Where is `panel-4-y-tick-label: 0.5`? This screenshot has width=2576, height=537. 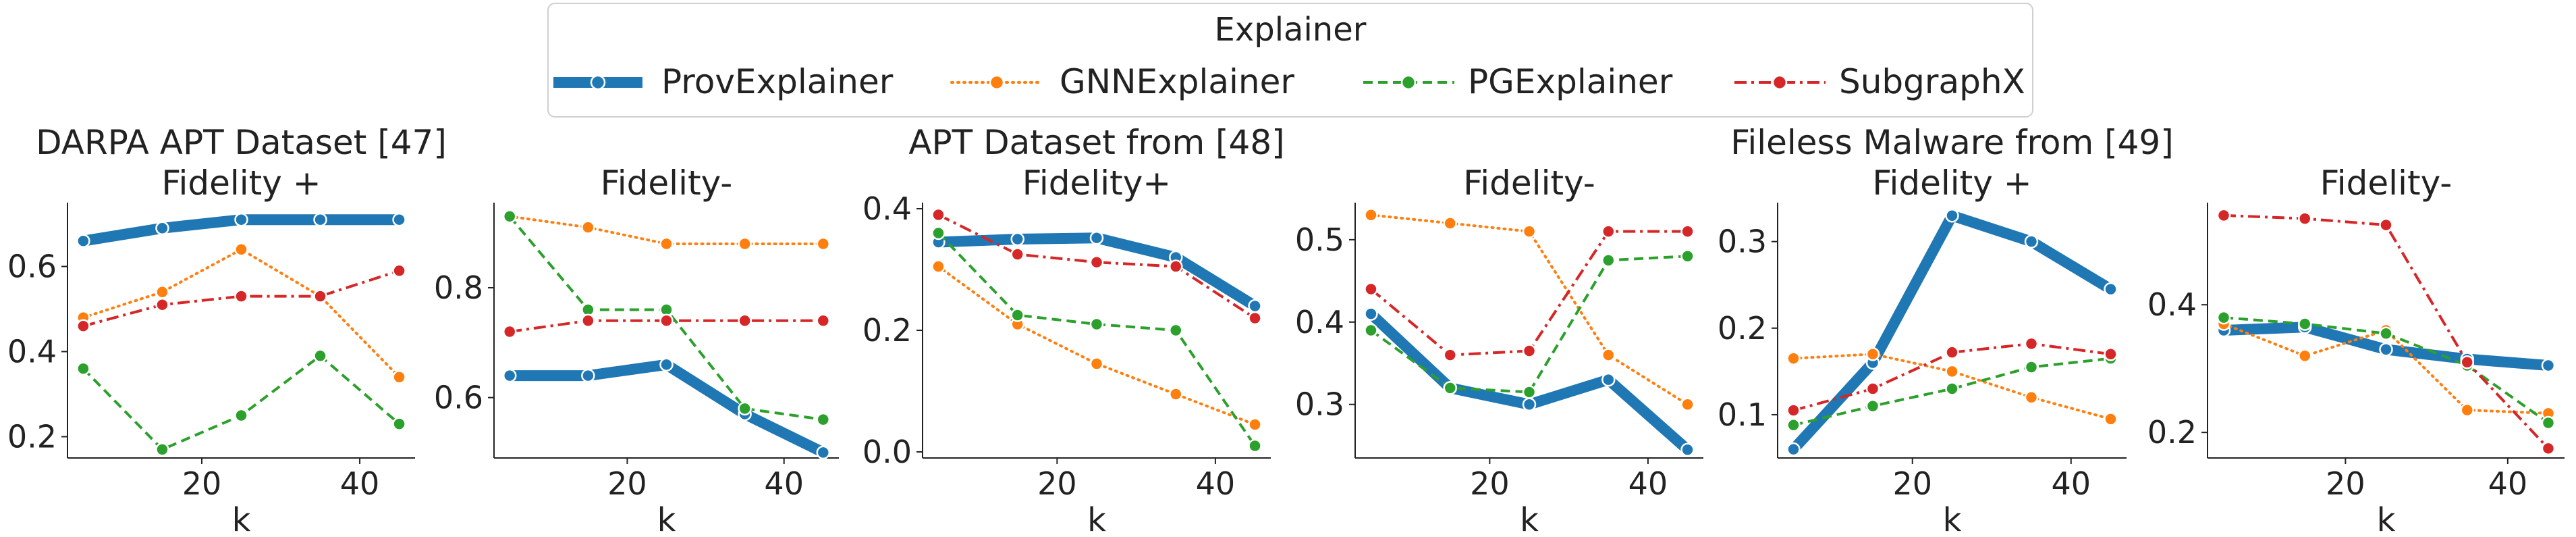
panel-4-y-tick-label: 0.5 is located at coordinates (1319, 240).